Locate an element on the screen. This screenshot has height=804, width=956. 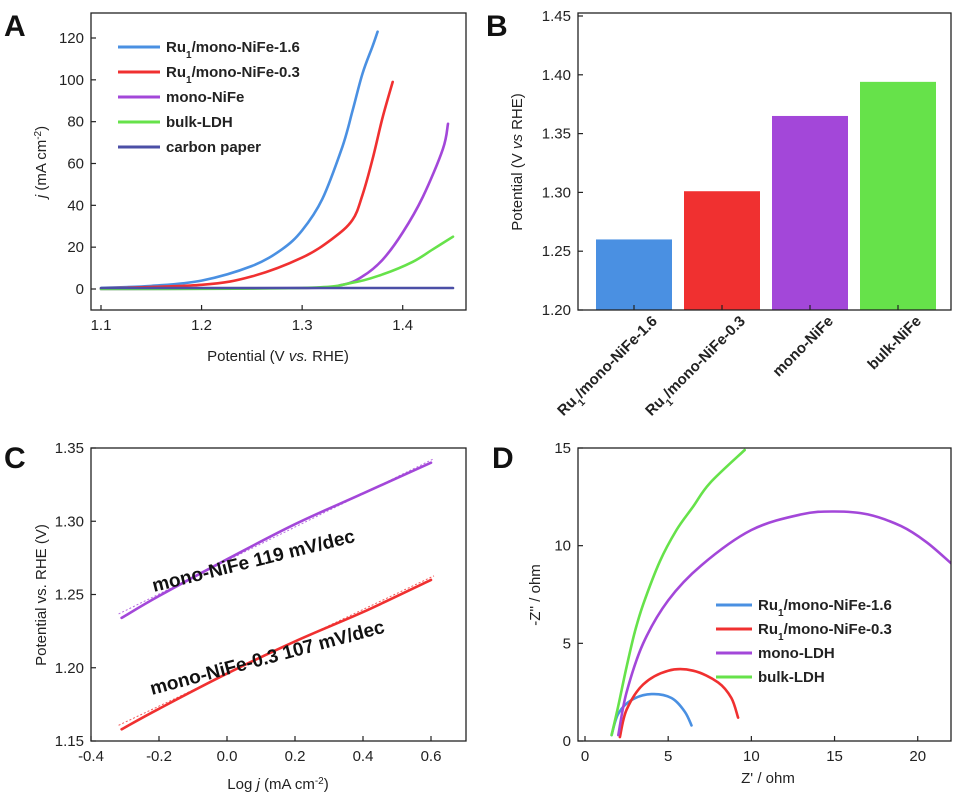
panel-c-annotation-1: mono-NiFe-0.3 107 mV/dec is located at coordinates (267, 658).